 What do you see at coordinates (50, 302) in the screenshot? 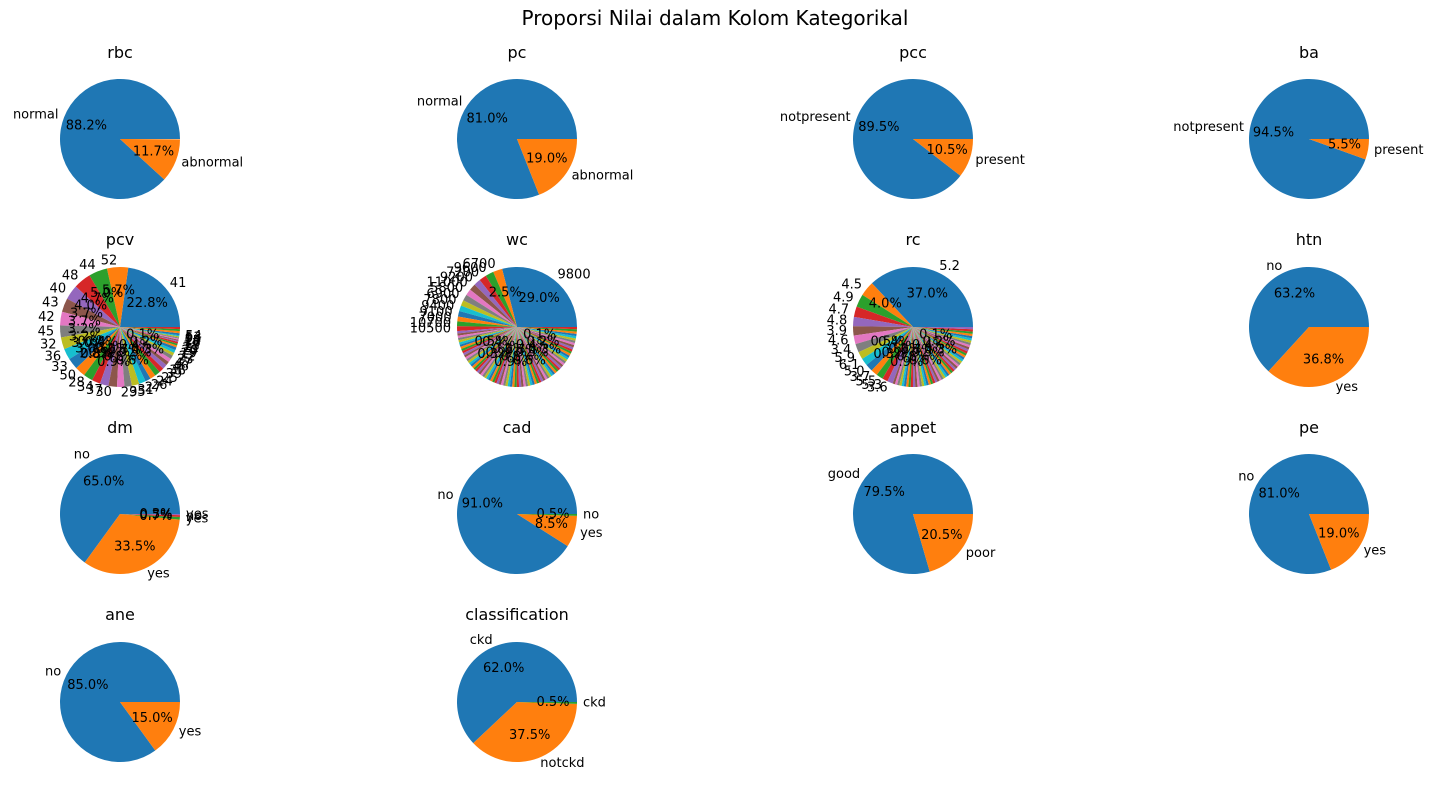
I see `pie-label: 43` at bounding box center [50, 302].